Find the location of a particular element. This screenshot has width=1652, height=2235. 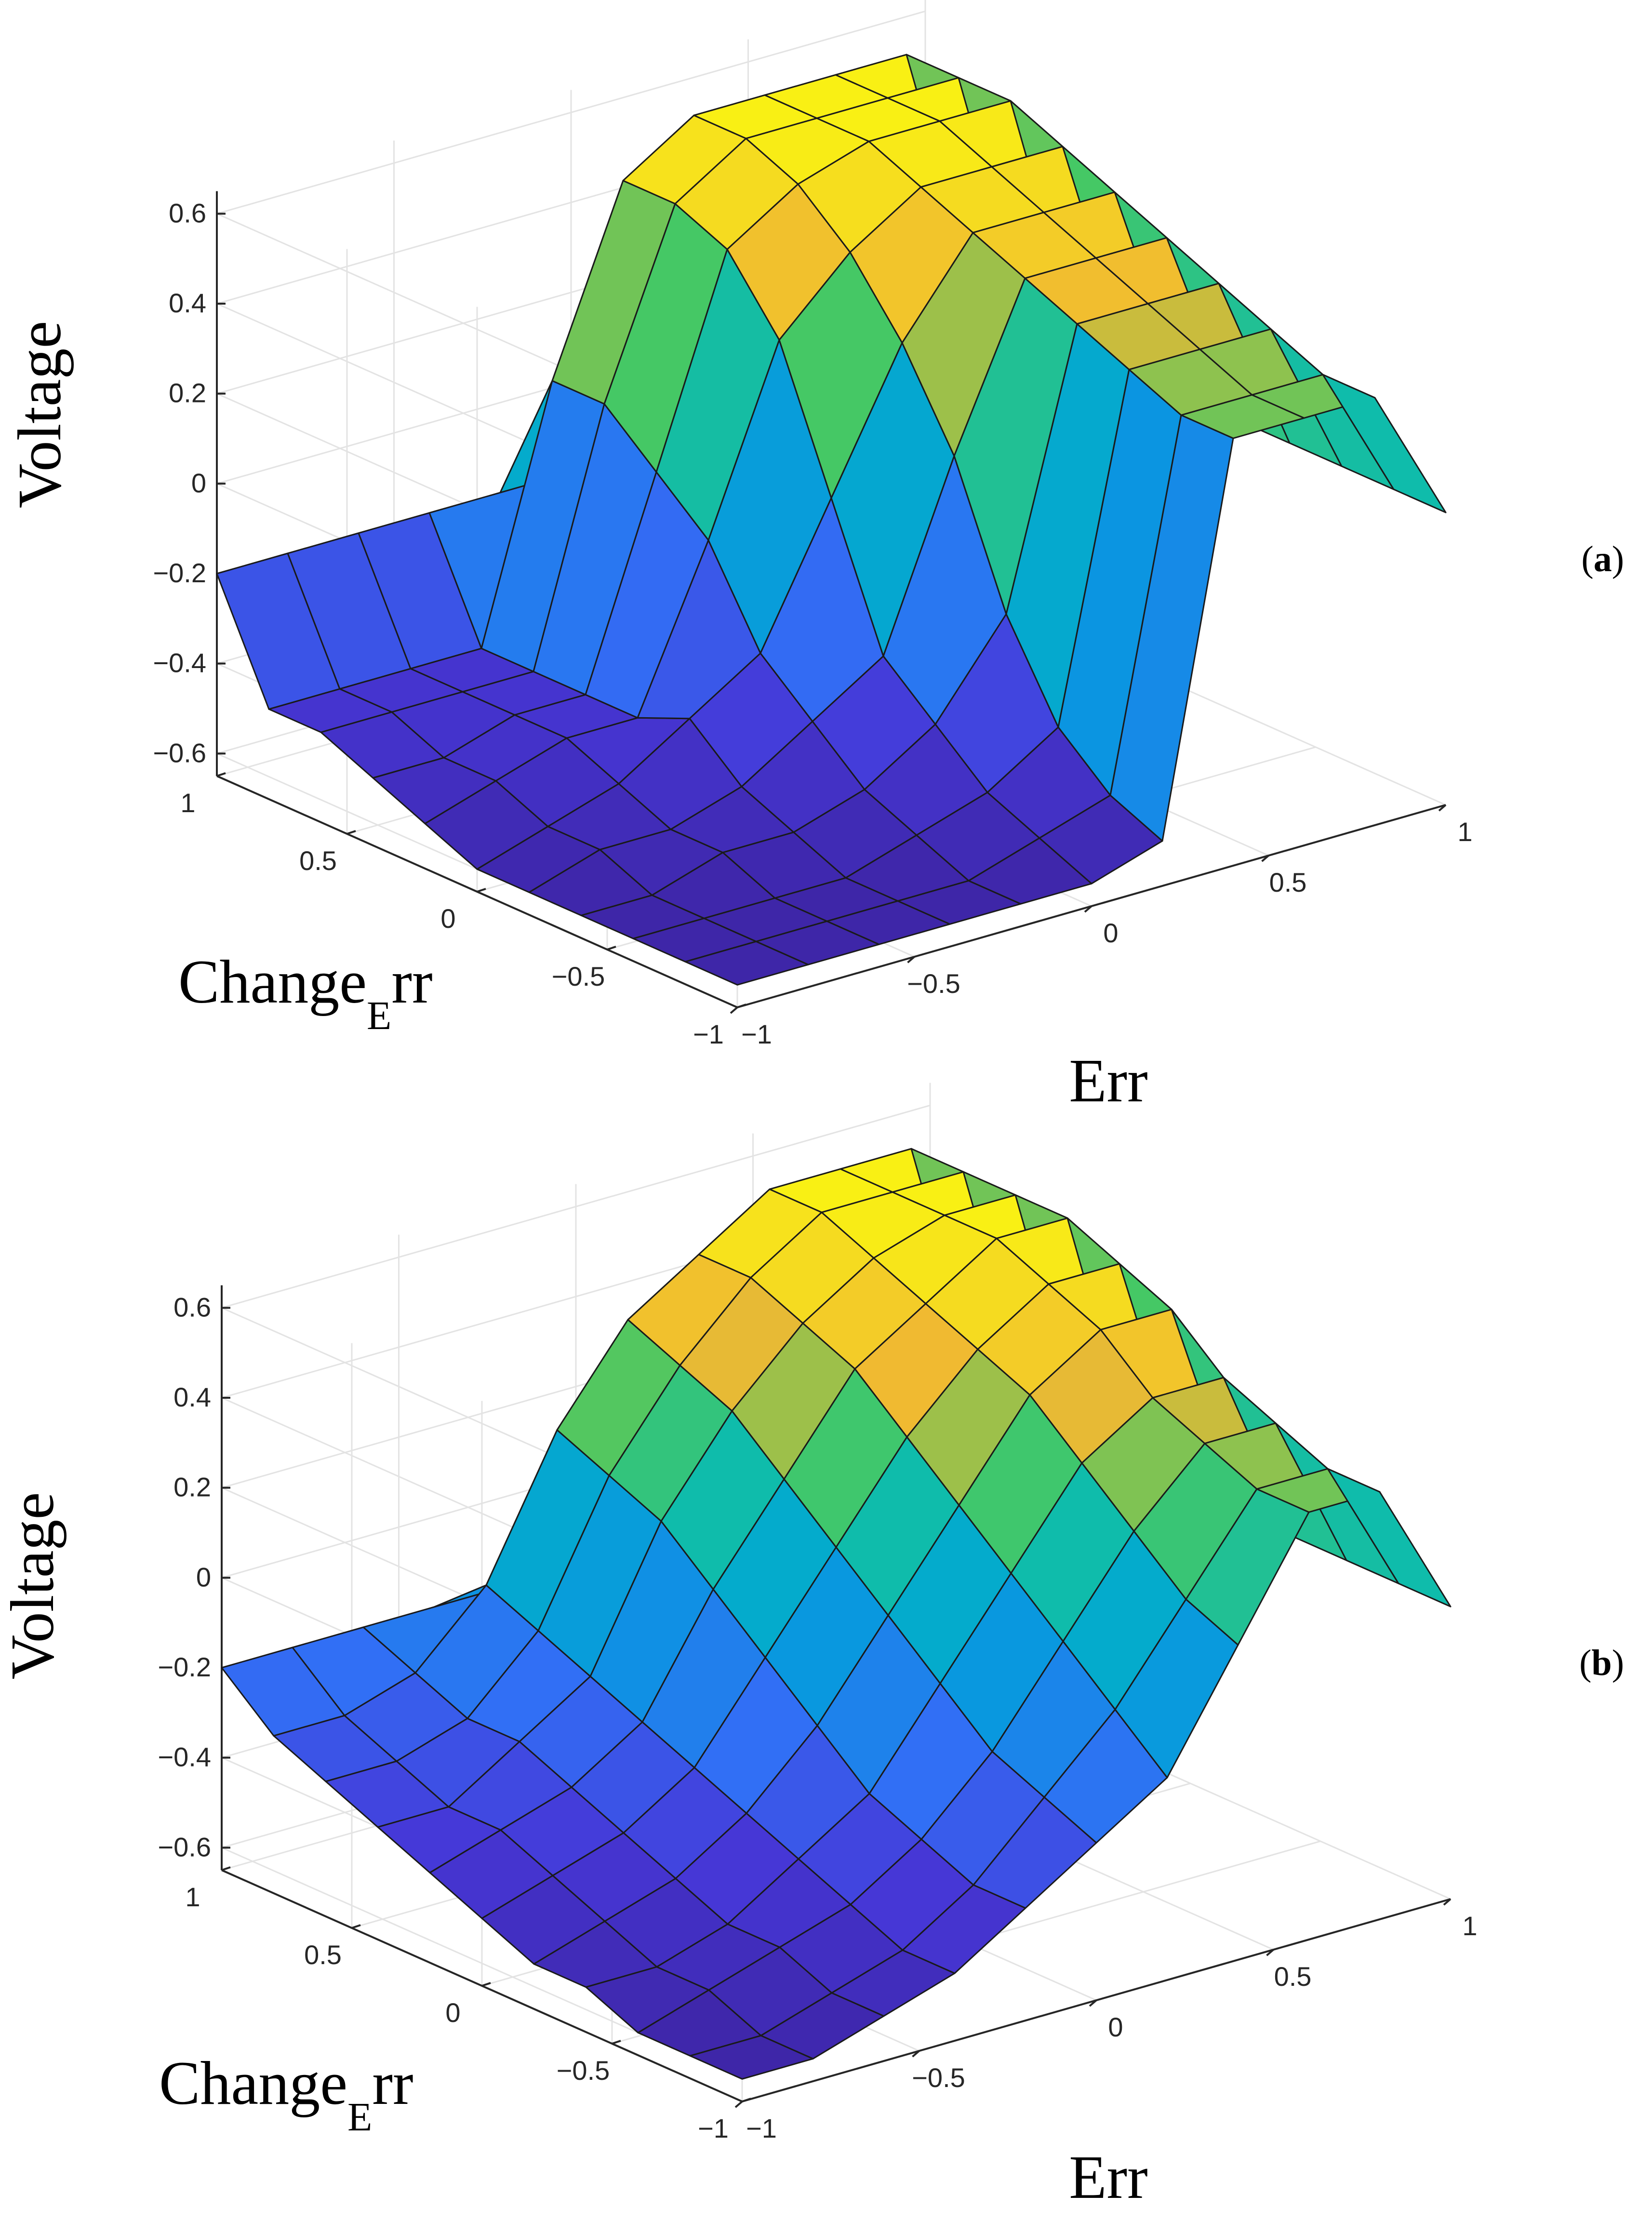

xlabel-b: Err is located at coordinates (1108, 2177).